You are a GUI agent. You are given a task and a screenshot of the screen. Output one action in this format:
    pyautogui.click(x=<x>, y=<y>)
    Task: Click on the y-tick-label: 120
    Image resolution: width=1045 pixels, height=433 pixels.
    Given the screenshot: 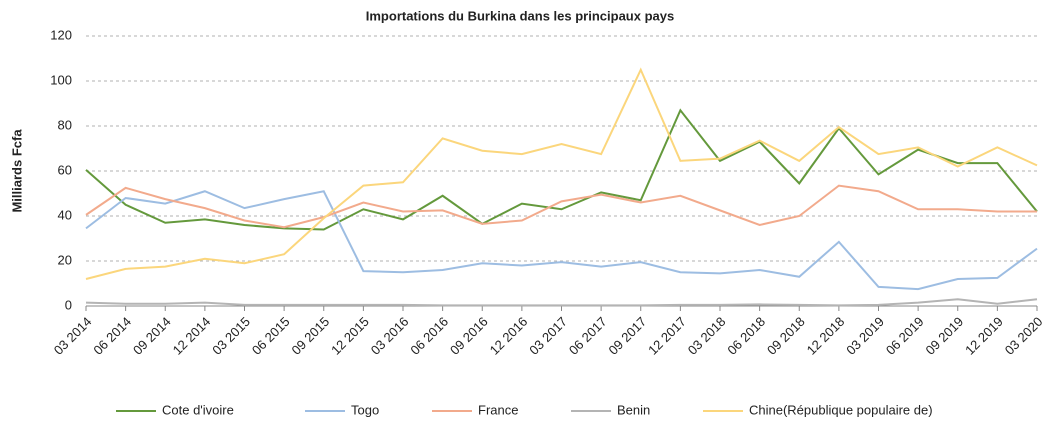 What is the action you would take?
    pyautogui.click(x=61, y=34)
    